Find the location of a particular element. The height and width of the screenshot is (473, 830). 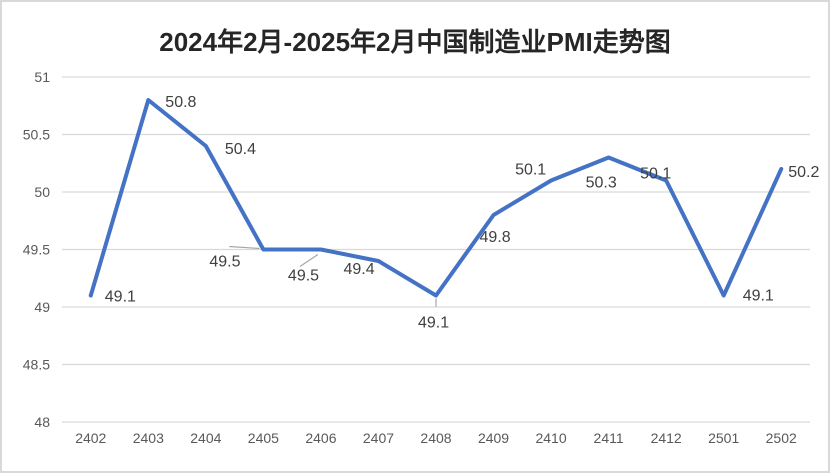

data-label-2501: 49.1 is located at coordinates (758, 296).